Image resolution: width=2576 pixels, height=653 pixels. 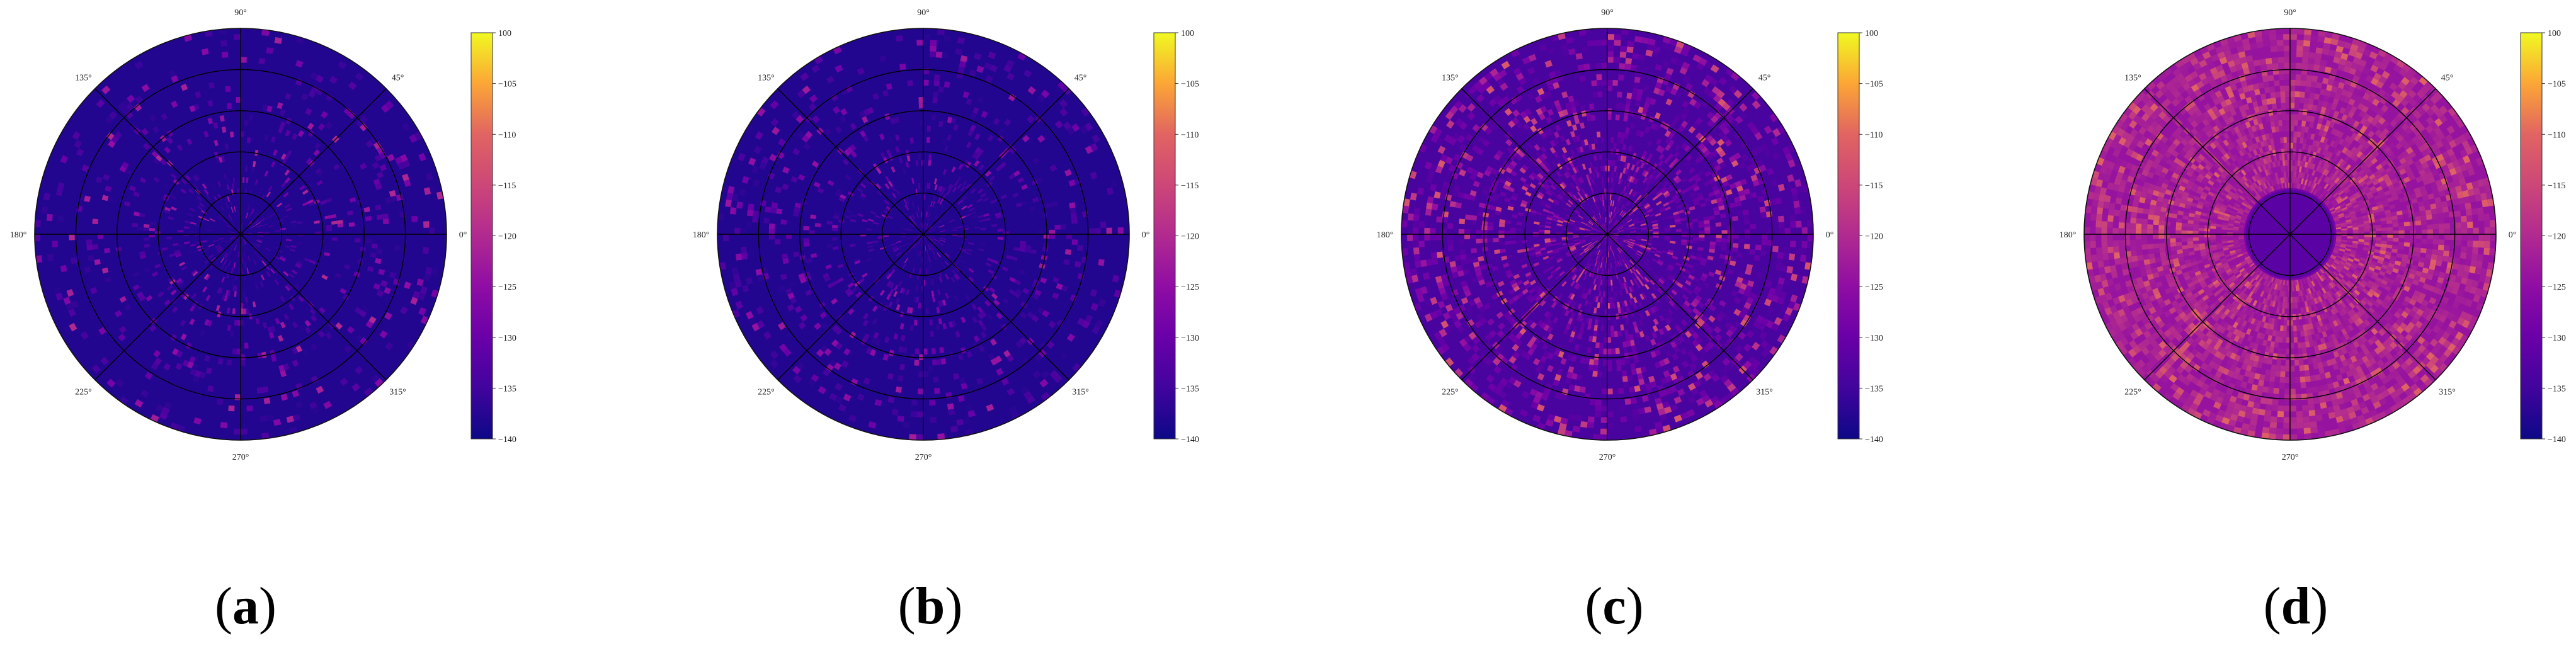 What do you see at coordinates (1874, 237) in the screenshot?
I see `colorbar-tick-label: −120` at bounding box center [1874, 237].